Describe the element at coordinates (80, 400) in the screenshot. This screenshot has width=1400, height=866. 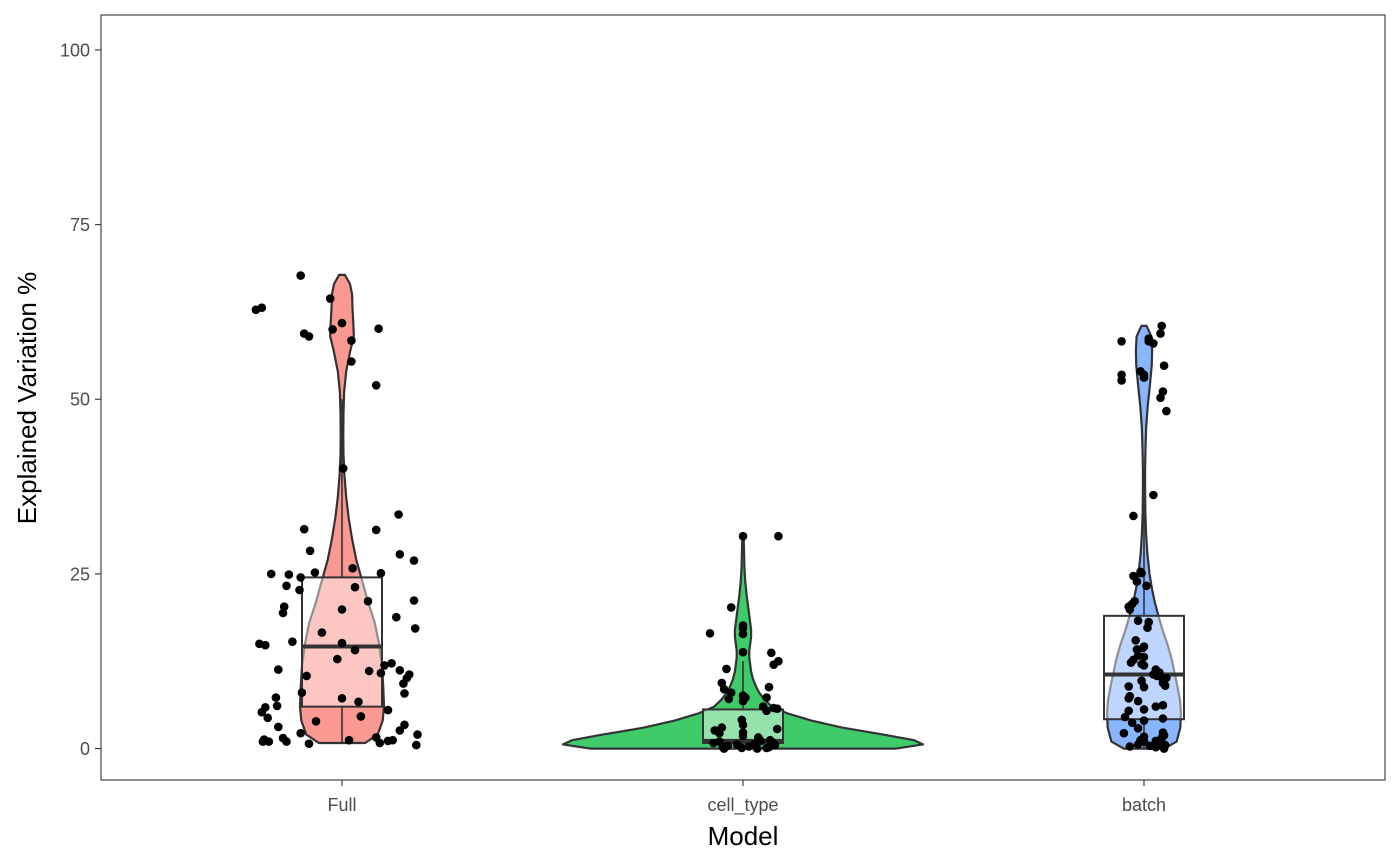
I see `y-tick-label: 50` at that location.